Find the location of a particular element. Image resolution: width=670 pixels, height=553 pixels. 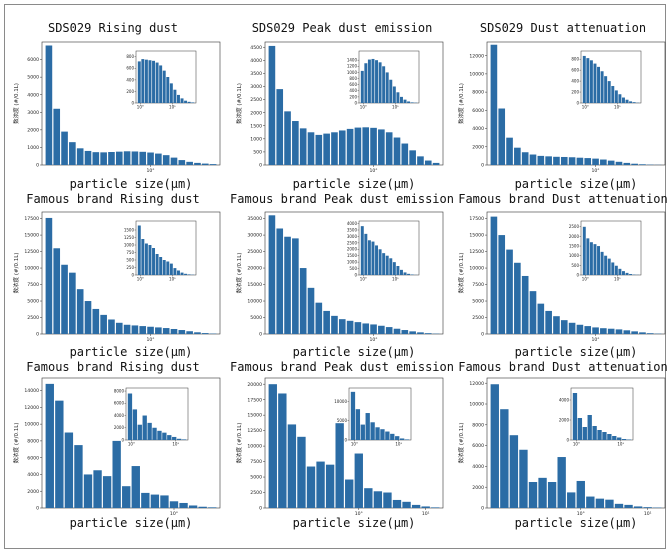

y-tick-label: 500 is located at coordinates (257, 153).